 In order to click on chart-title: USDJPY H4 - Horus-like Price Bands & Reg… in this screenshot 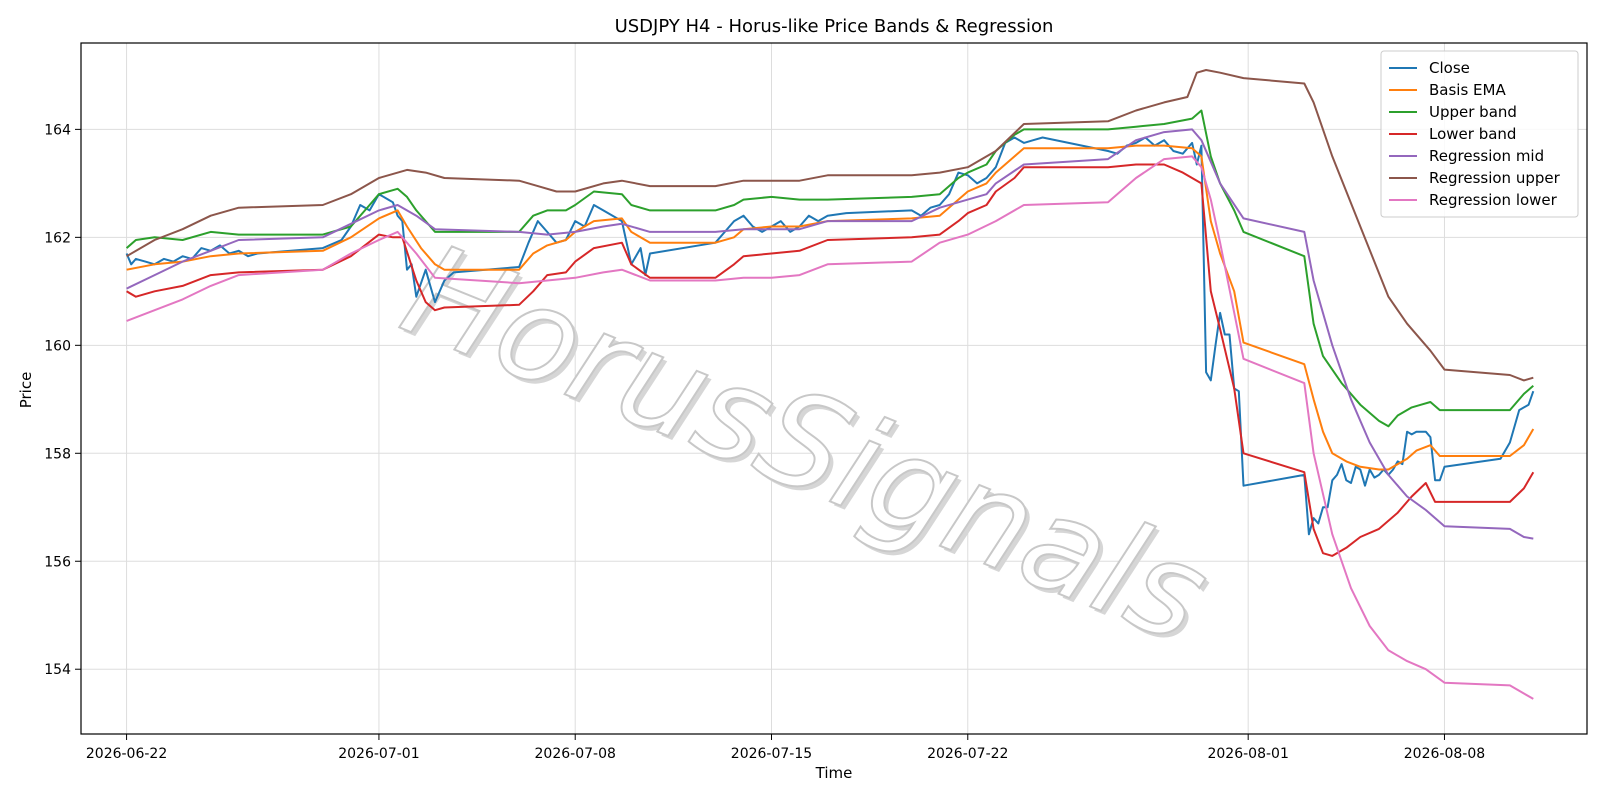, I will do `click(834, 26)`.